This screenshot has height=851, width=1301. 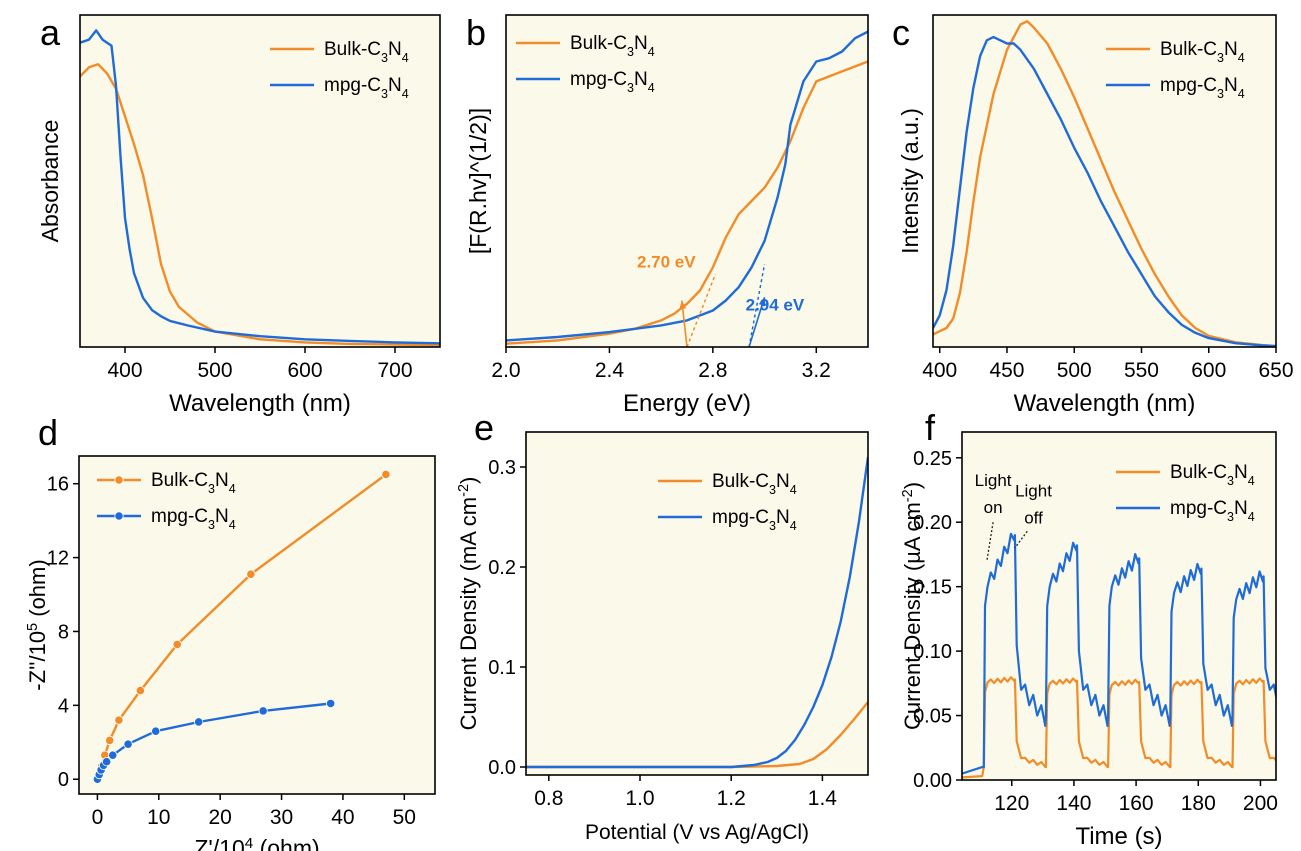 I want to click on x-tick-label: 200, so click(x=1260, y=803).